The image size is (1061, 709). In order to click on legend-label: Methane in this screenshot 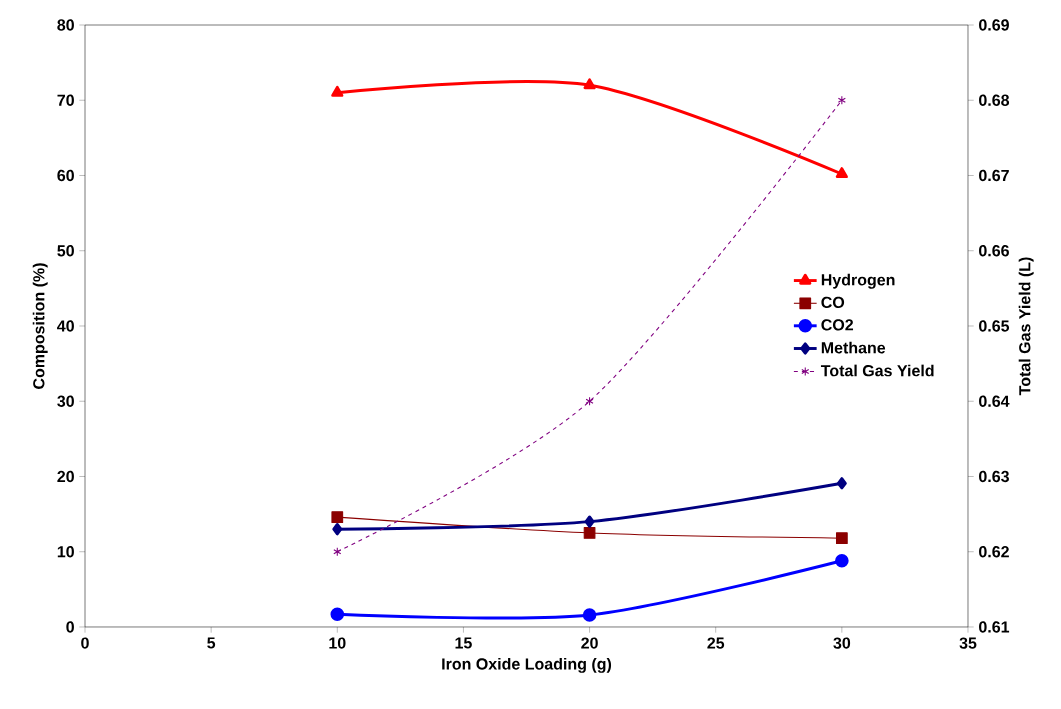, I will do `click(853, 347)`.